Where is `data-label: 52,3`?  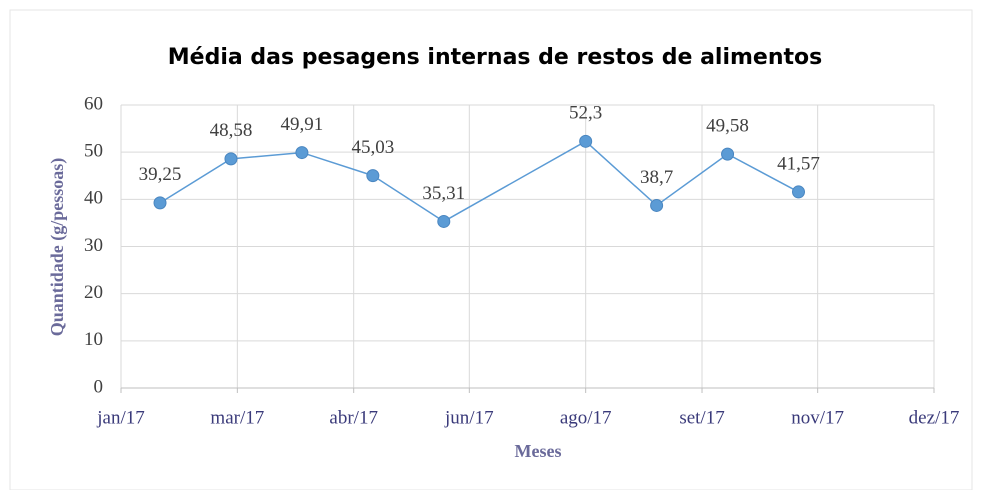 data-label: 52,3 is located at coordinates (585, 113).